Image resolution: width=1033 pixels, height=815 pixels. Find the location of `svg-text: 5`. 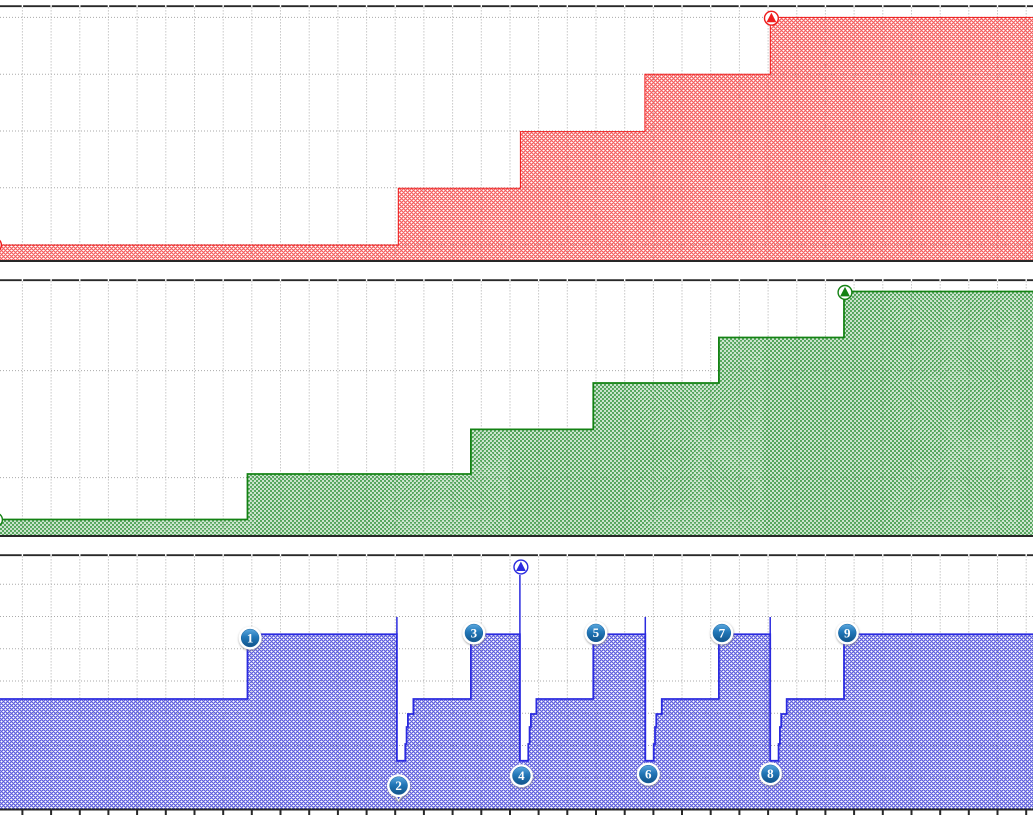

svg-text: 5 is located at coordinates (596, 632).